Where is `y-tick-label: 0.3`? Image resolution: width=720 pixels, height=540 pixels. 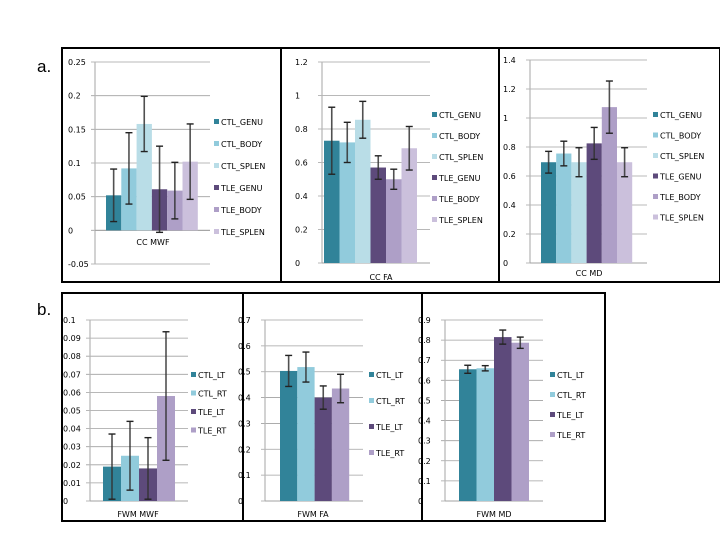
y-tick-label: 0.3 is located at coordinates (424, 441).